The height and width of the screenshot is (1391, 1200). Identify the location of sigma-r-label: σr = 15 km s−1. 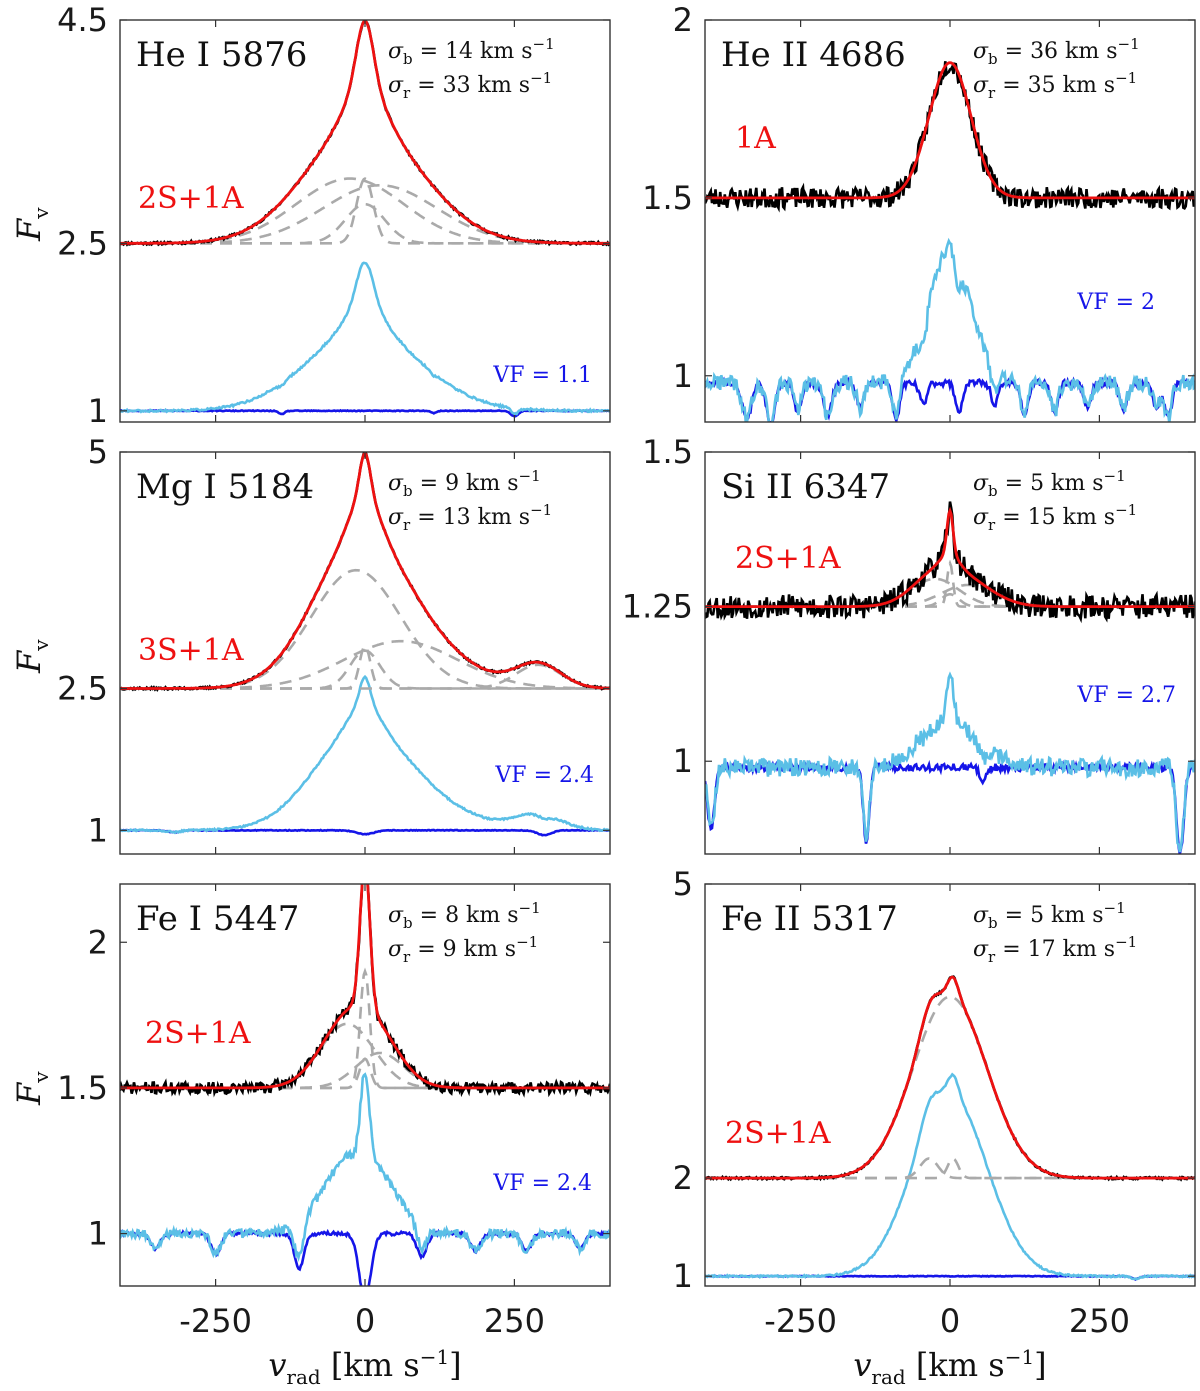
(1055, 517).